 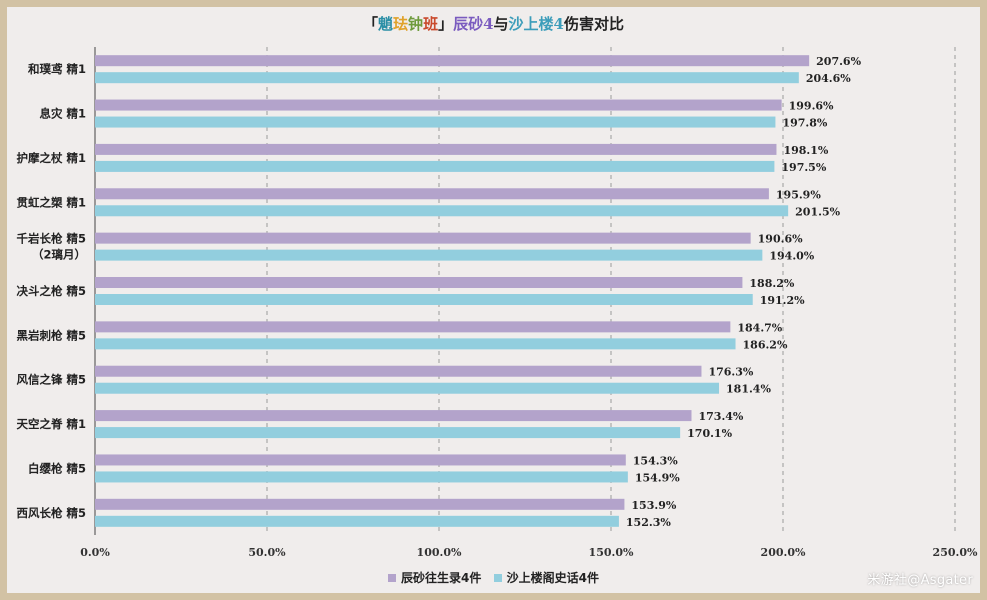 I want to click on y-category-label-line: 白缨枪 精5, so click(x=57, y=468).